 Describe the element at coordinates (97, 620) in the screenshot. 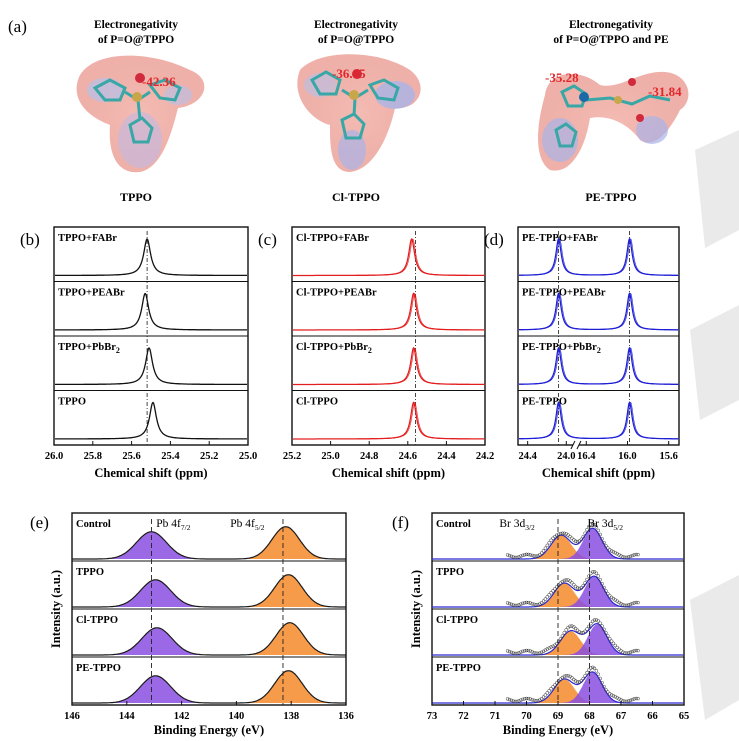

I see `series-label: Cl-TPPO` at that location.